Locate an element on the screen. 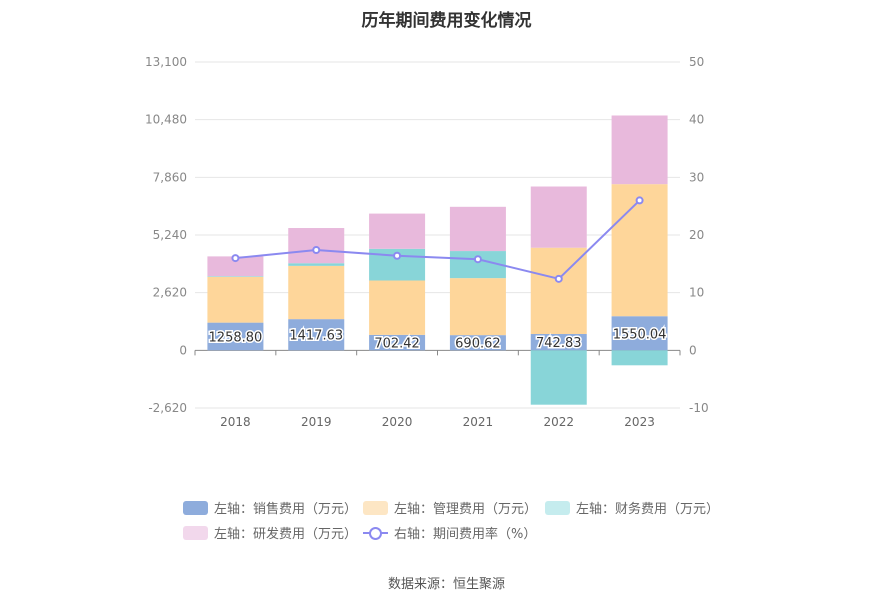 The image size is (893, 603). y-left-tick-label: -2,620 is located at coordinates (167, 408).